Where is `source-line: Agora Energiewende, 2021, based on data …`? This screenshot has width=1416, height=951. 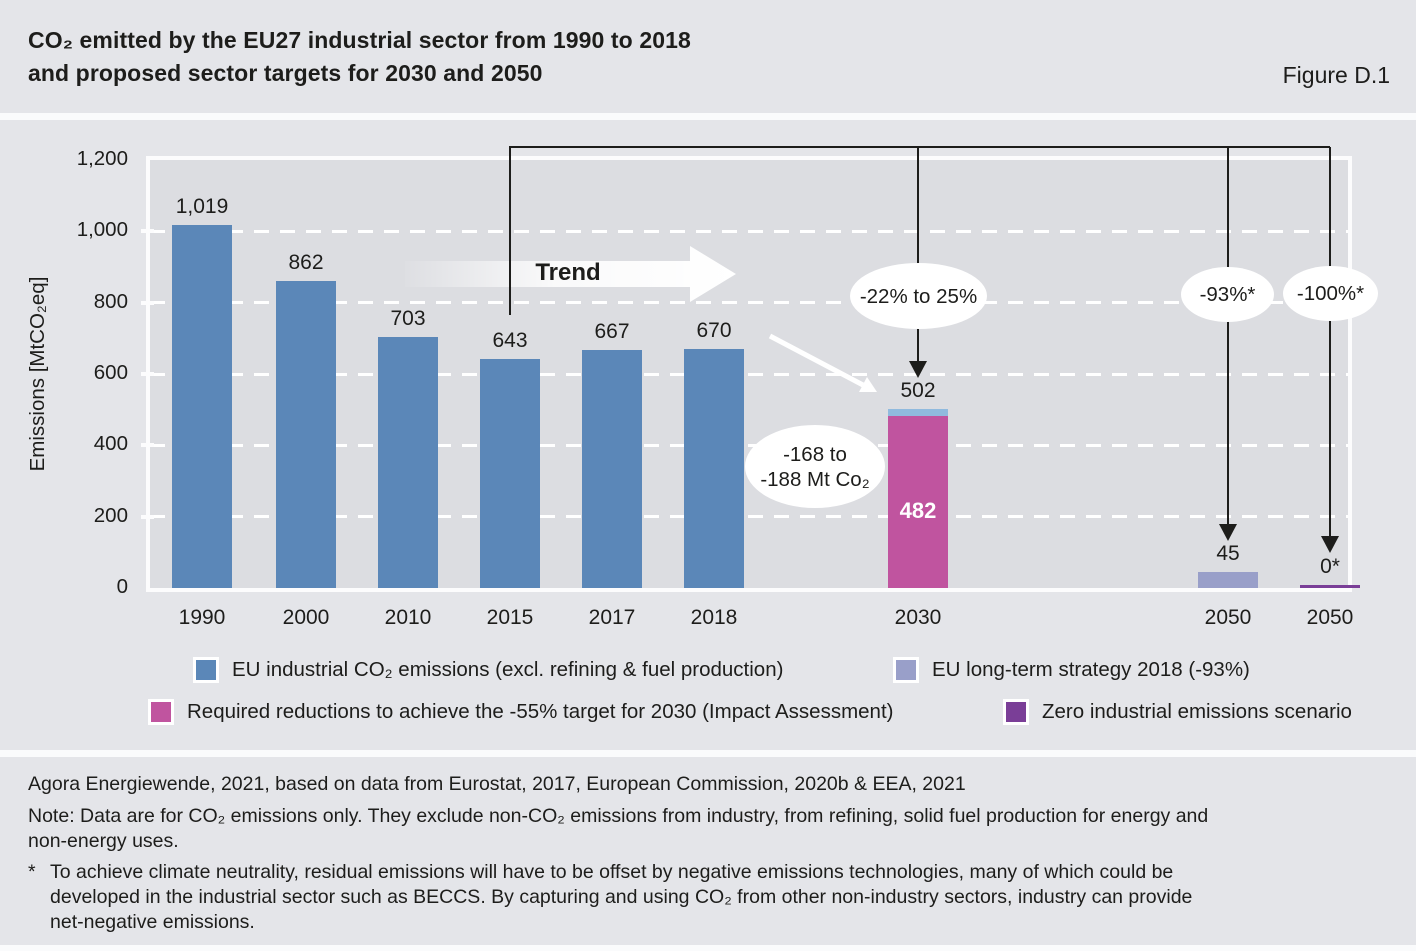 source-line: Agora Energiewende, 2021, based on data … is located at coordinates (497, 784).